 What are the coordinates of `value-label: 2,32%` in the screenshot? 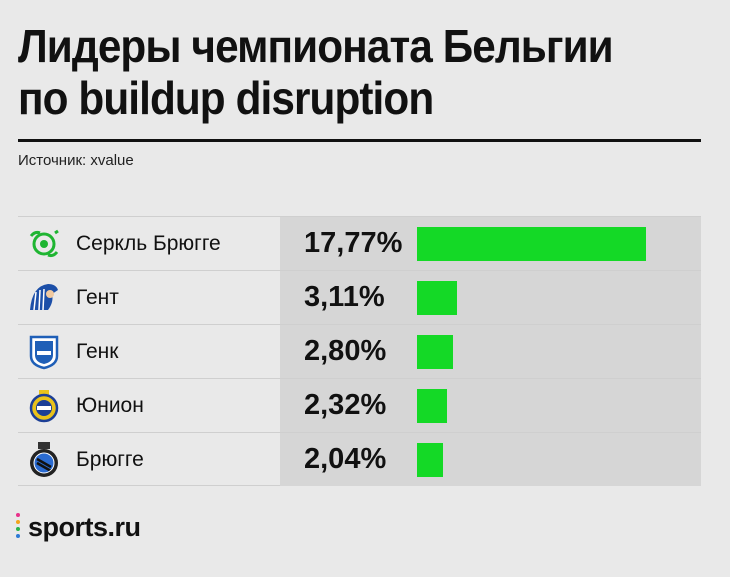 It's located at (345, 405).